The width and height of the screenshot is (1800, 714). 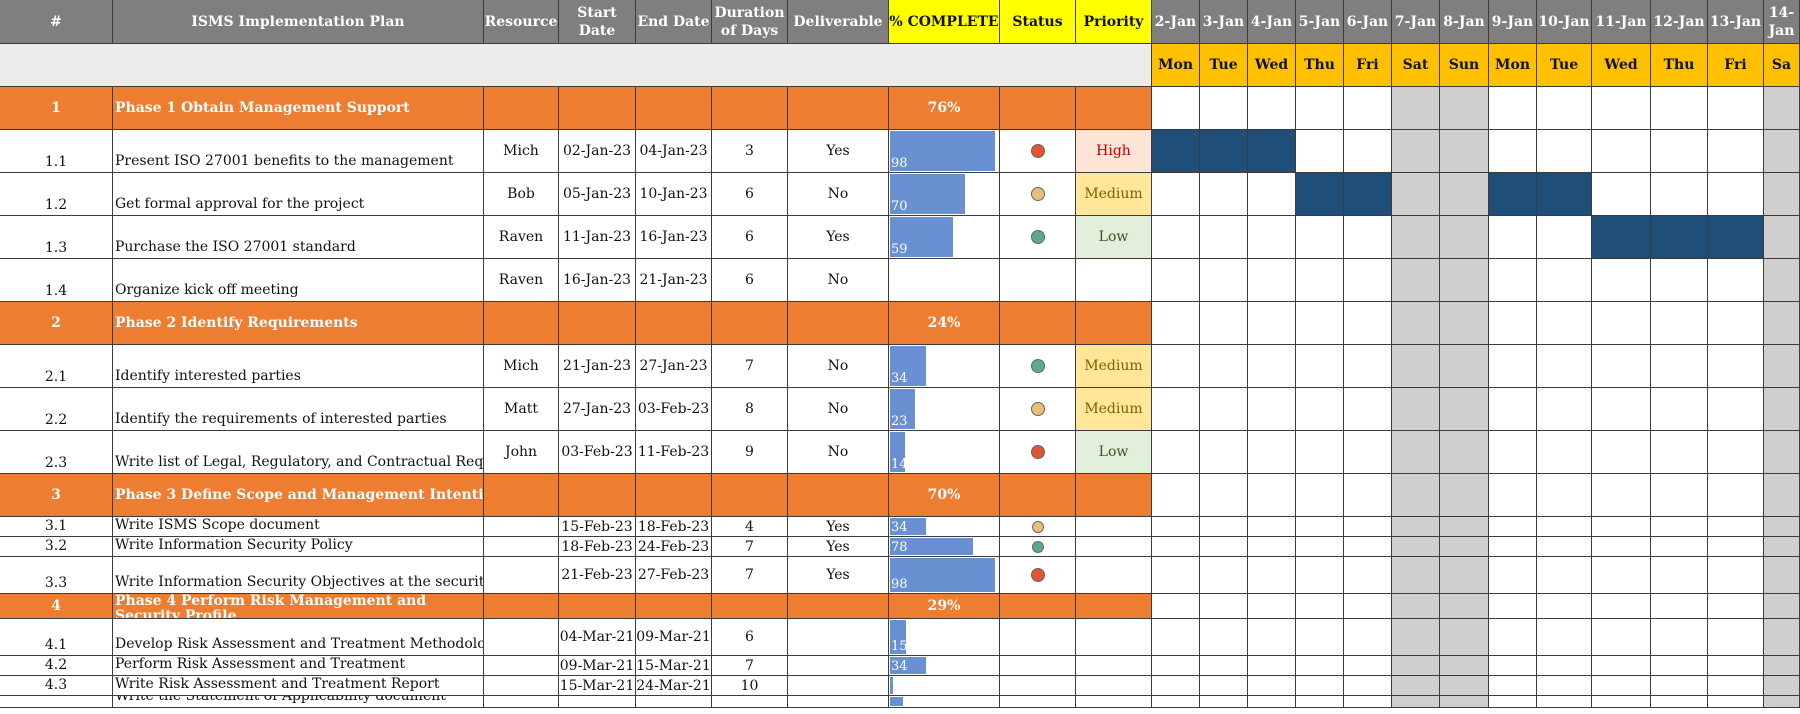 What do you see at coordinates (944, 366) in the screenshot?
I see `percent-complete-cell: 34` at bounding box center [944, 366].